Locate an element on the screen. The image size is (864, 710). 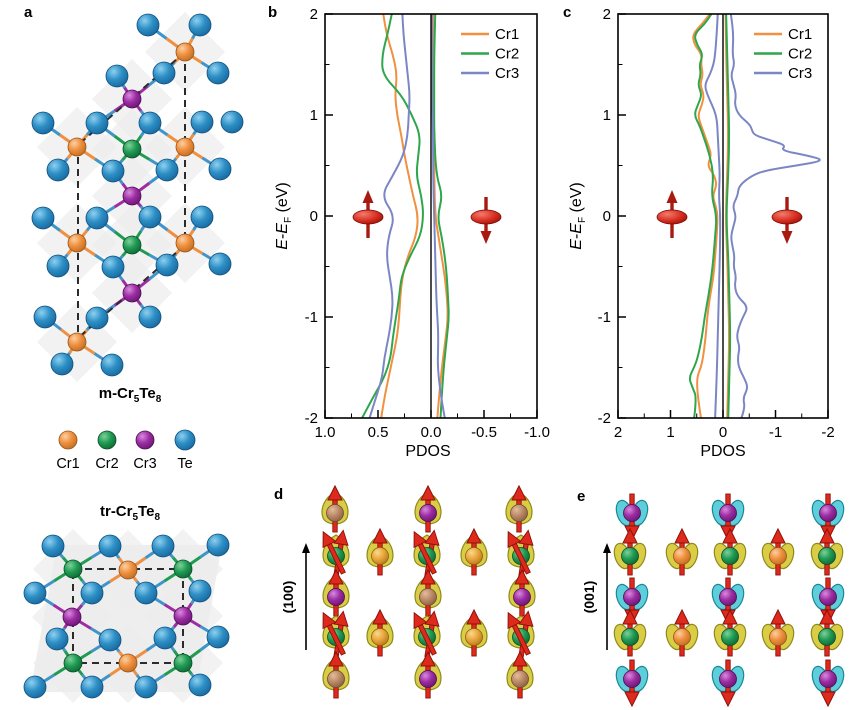
legend-label: Cr1 is located at coordinates (800, 34).